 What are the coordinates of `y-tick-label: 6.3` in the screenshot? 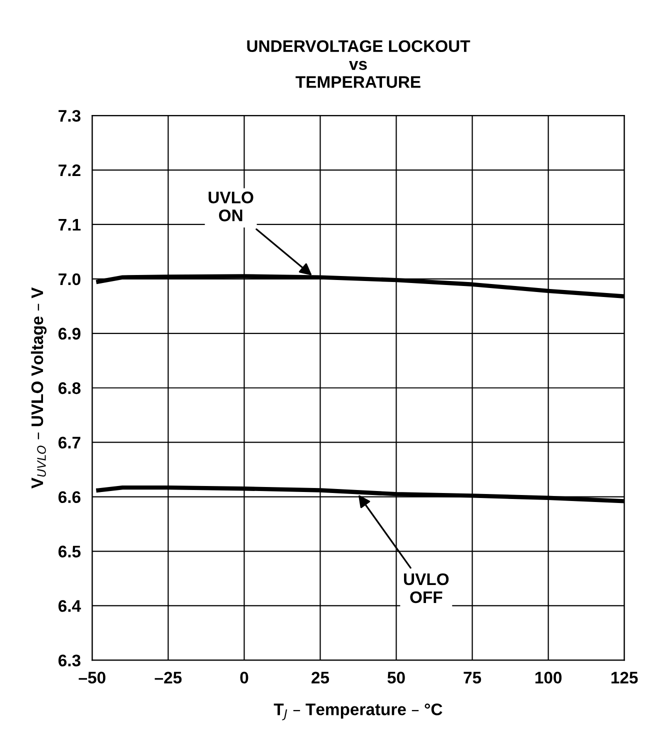 It's located at (69, 660).